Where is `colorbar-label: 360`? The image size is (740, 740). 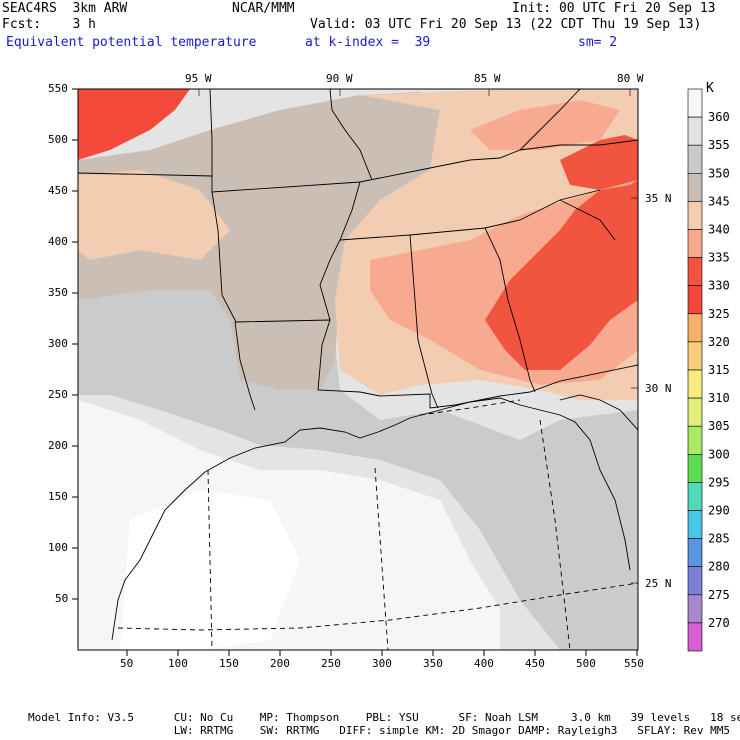
colorbar-label: 360 is located at coordinates (719, 117).